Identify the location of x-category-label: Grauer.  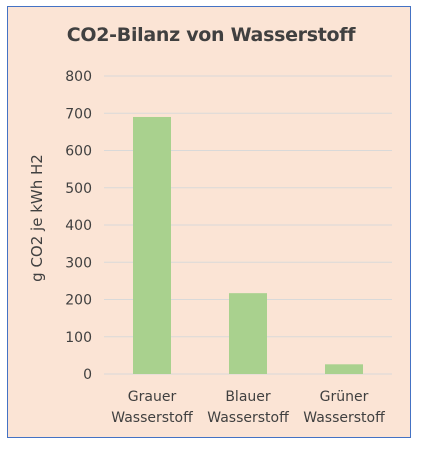
(152, 397).